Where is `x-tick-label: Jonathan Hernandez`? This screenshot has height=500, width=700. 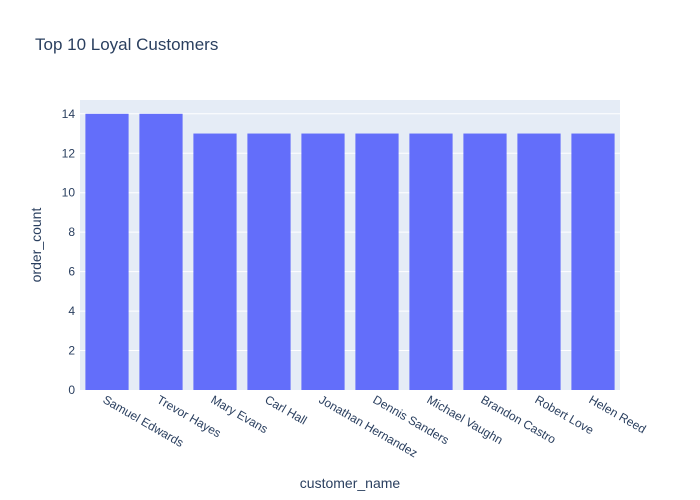
x-tick-label: Jonathan Hernandez is located at coordinates (368, 426).